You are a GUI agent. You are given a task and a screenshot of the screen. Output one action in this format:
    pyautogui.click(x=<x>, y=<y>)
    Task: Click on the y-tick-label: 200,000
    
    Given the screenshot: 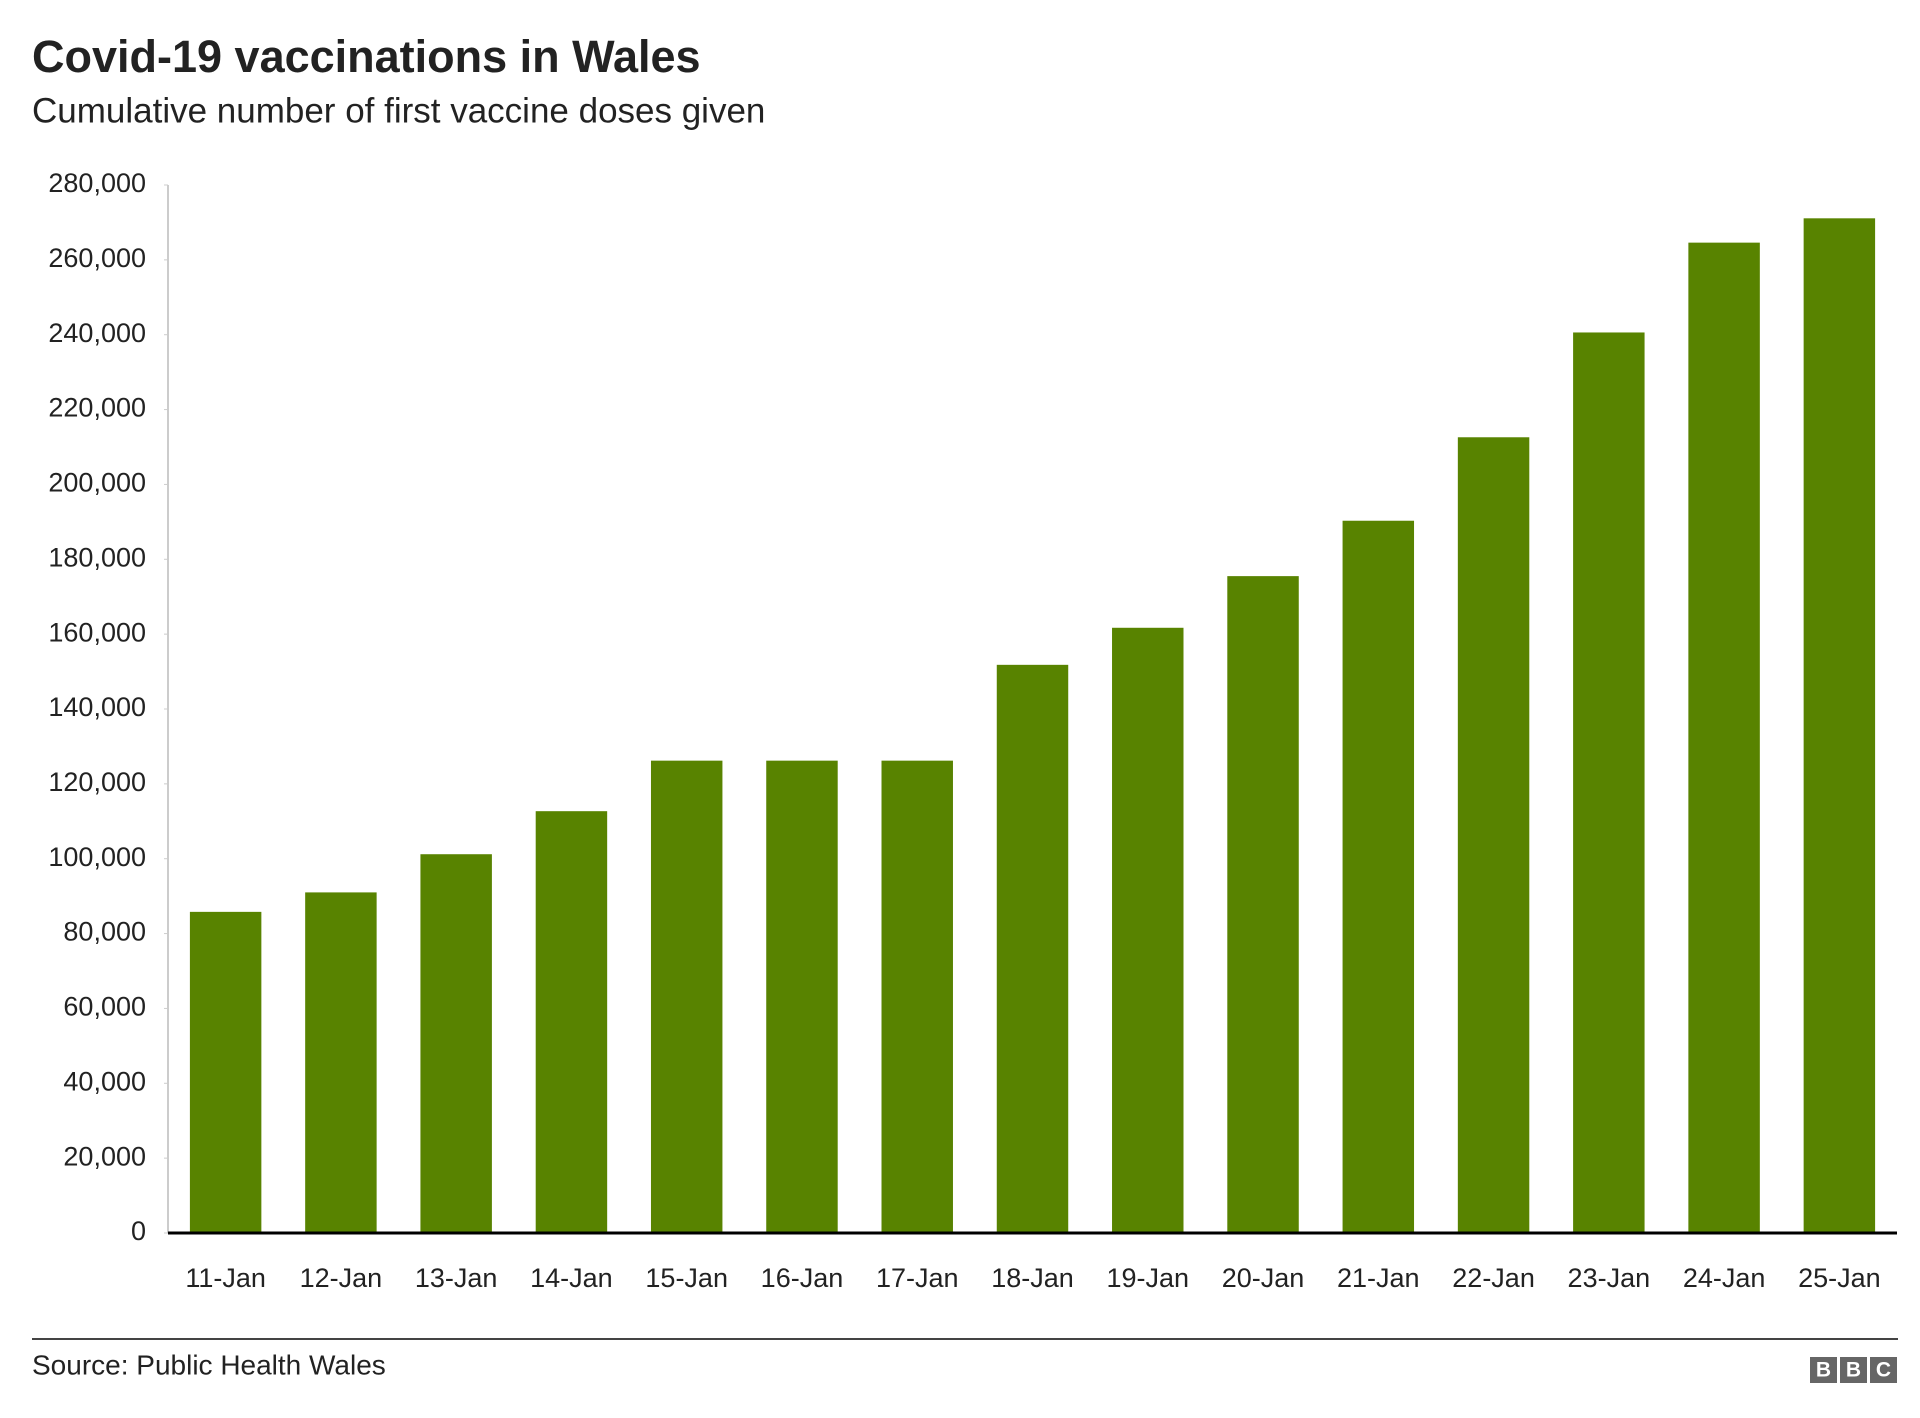 What is the action you would take?
    pyautogui.click(x=97, y=483)
    